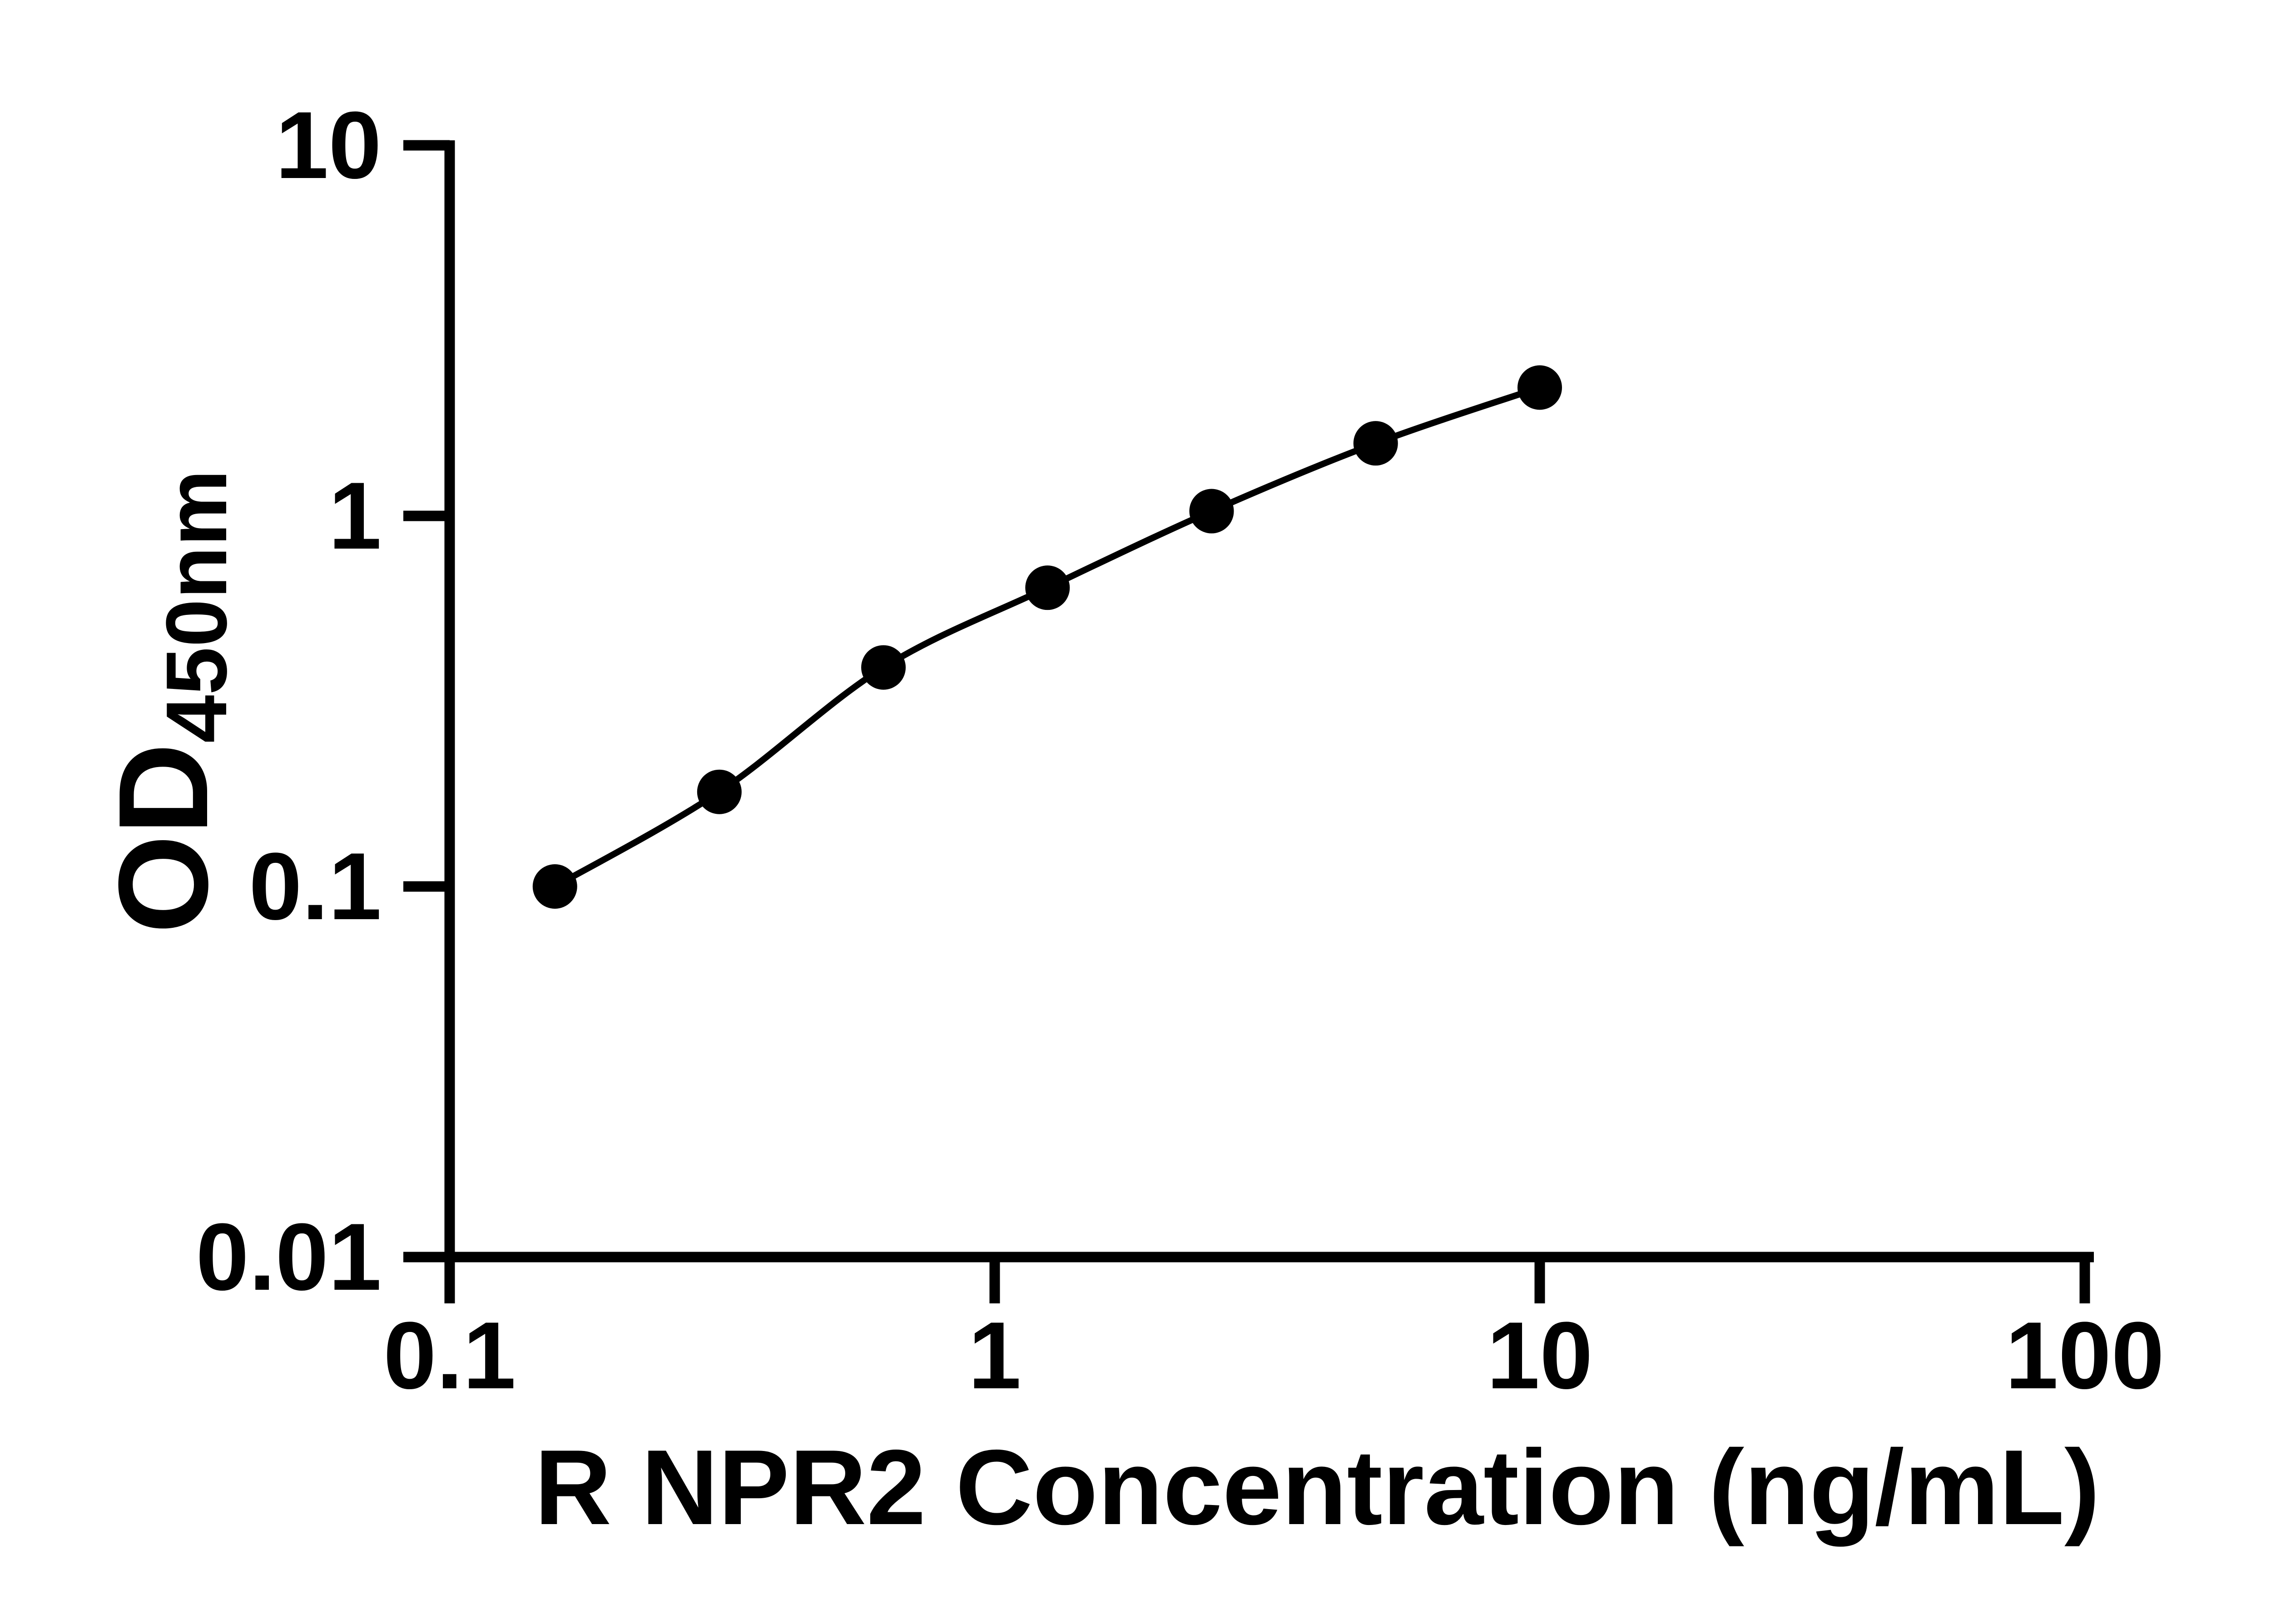 This screenshot has width=2271, height=1624. I want to click on x-tick-label: 1, so click(994, 1355).